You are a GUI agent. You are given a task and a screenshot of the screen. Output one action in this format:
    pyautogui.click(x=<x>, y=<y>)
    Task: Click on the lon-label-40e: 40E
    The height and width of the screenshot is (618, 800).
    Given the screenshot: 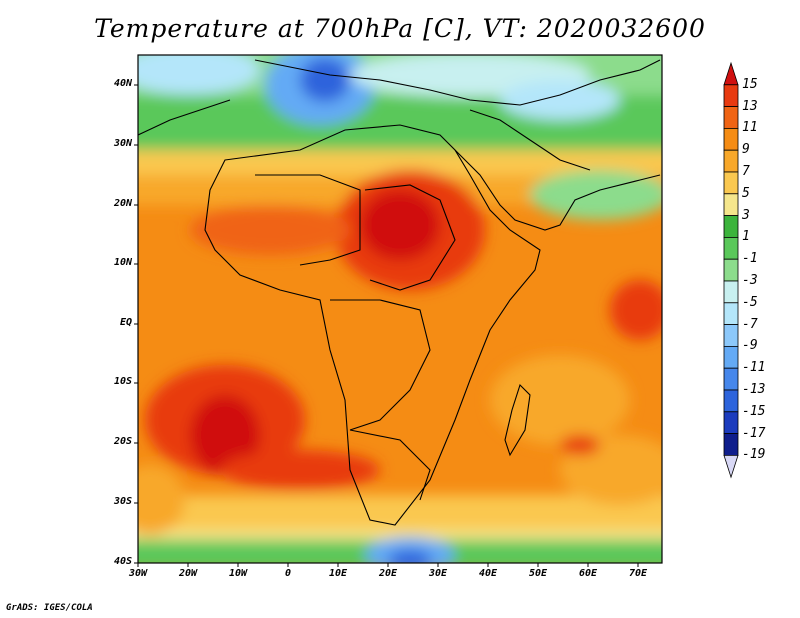 What is the action you would take?
    pyautogui.click(x=488, y=573)
    